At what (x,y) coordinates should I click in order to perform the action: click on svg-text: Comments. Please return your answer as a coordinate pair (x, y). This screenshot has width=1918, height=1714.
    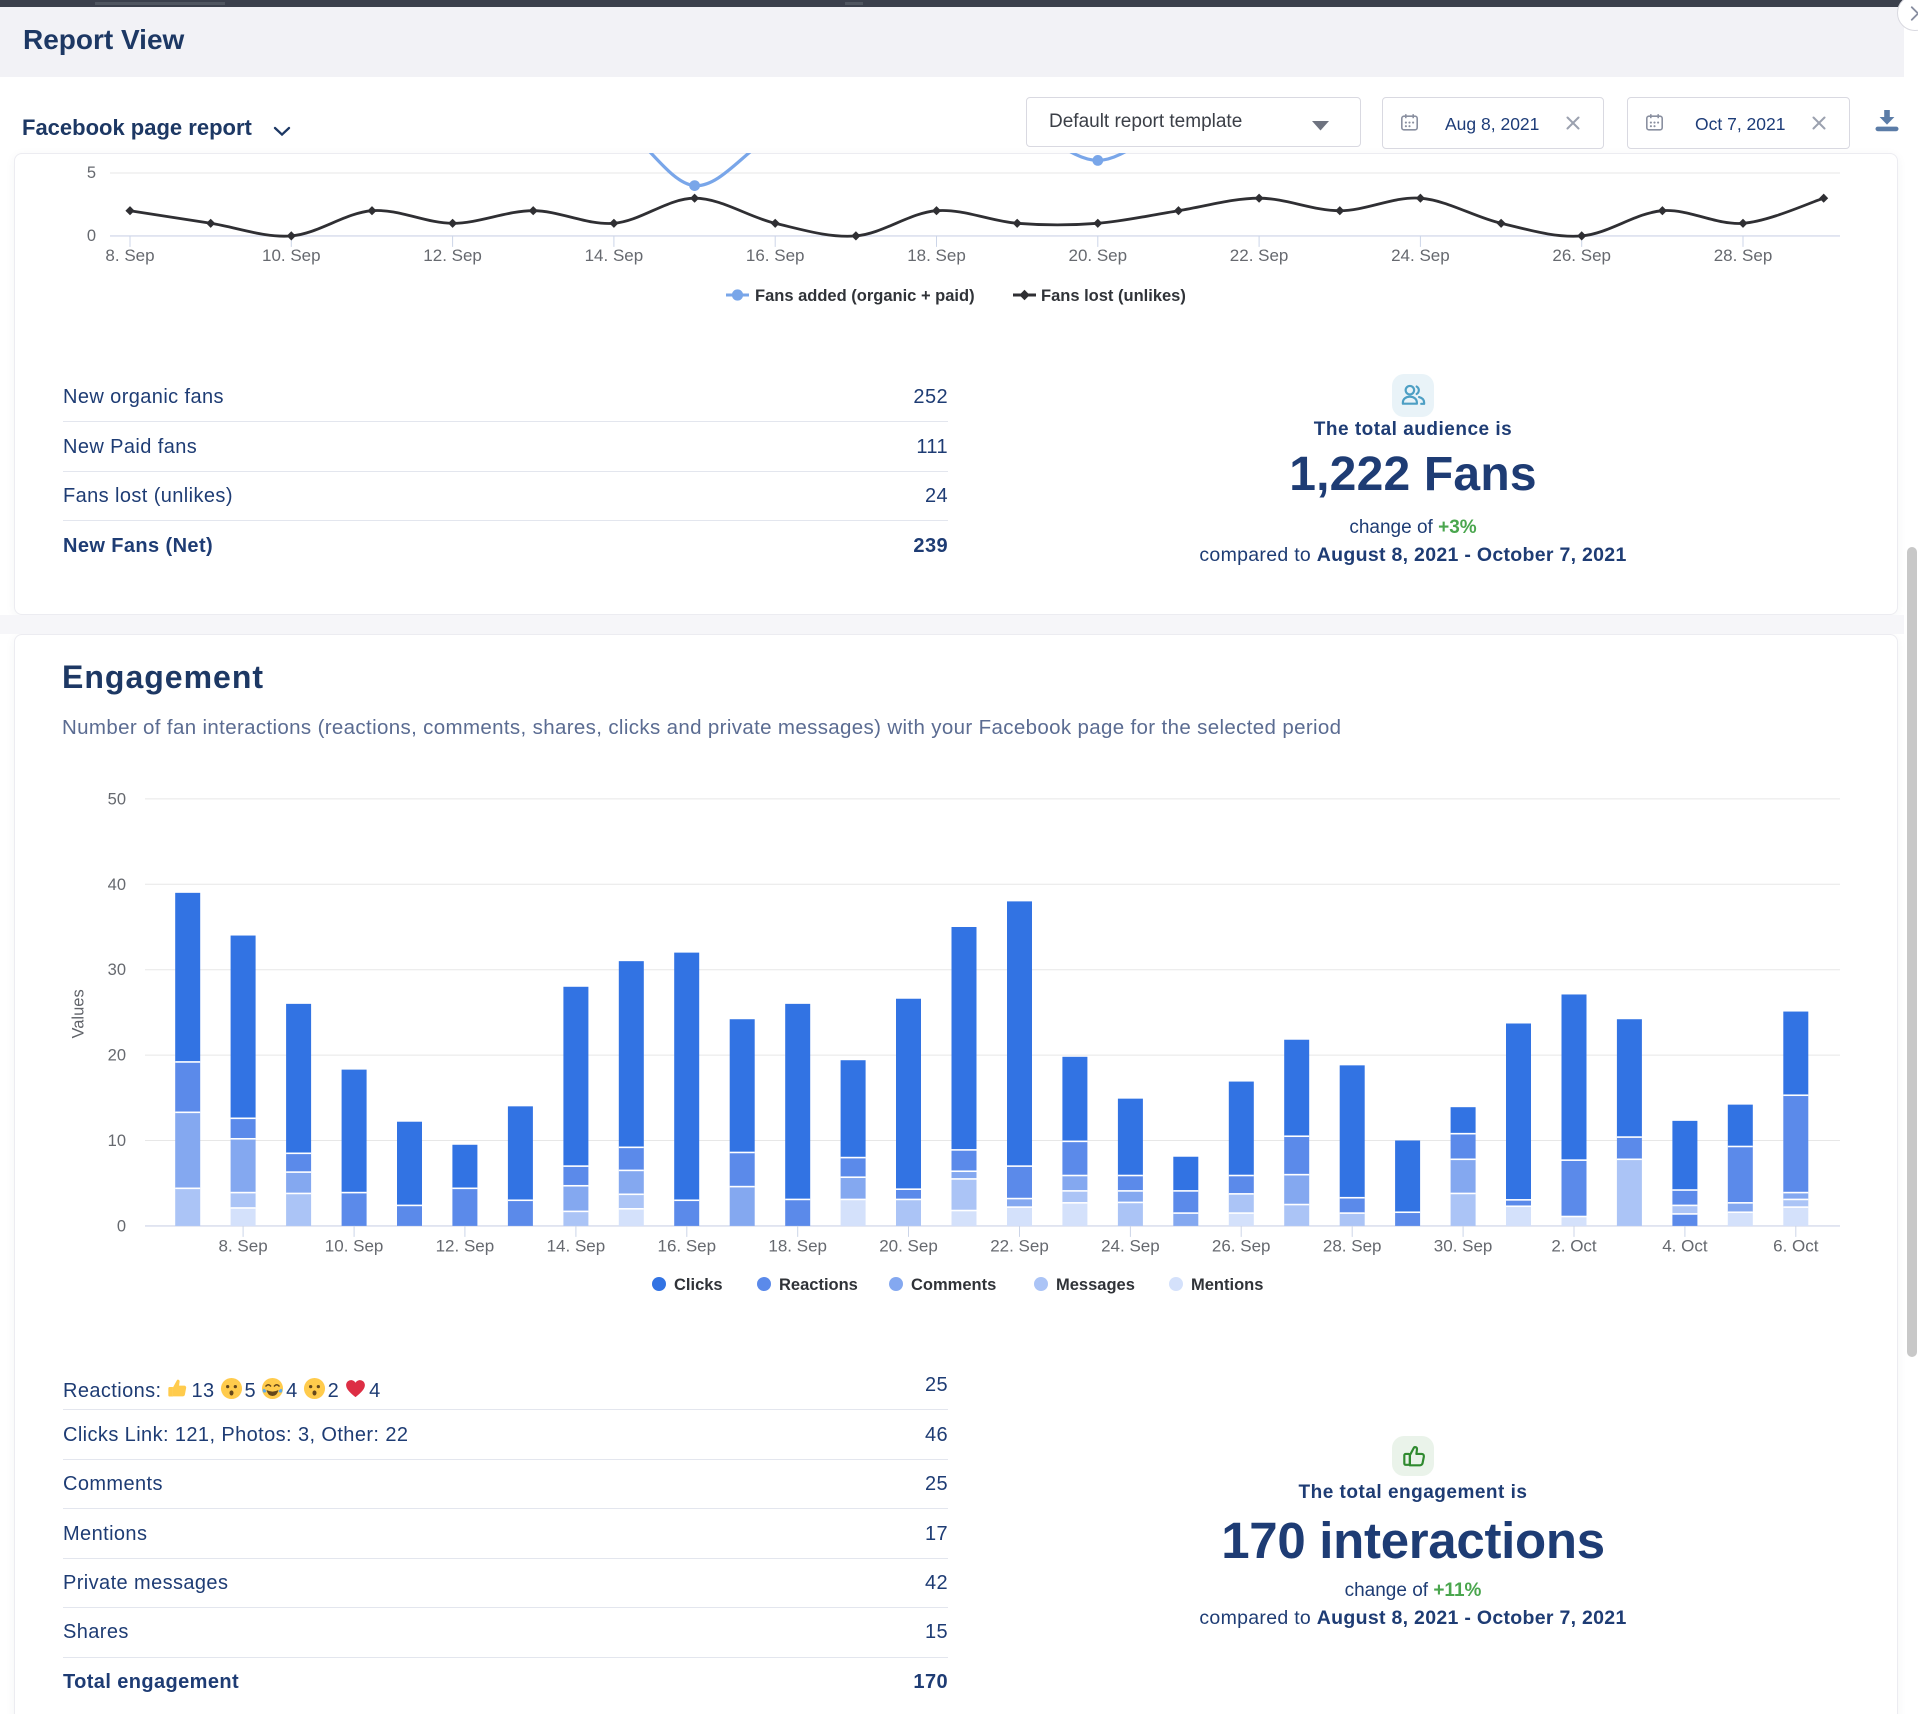
    Looking at the image, I should click on (953, 1285).